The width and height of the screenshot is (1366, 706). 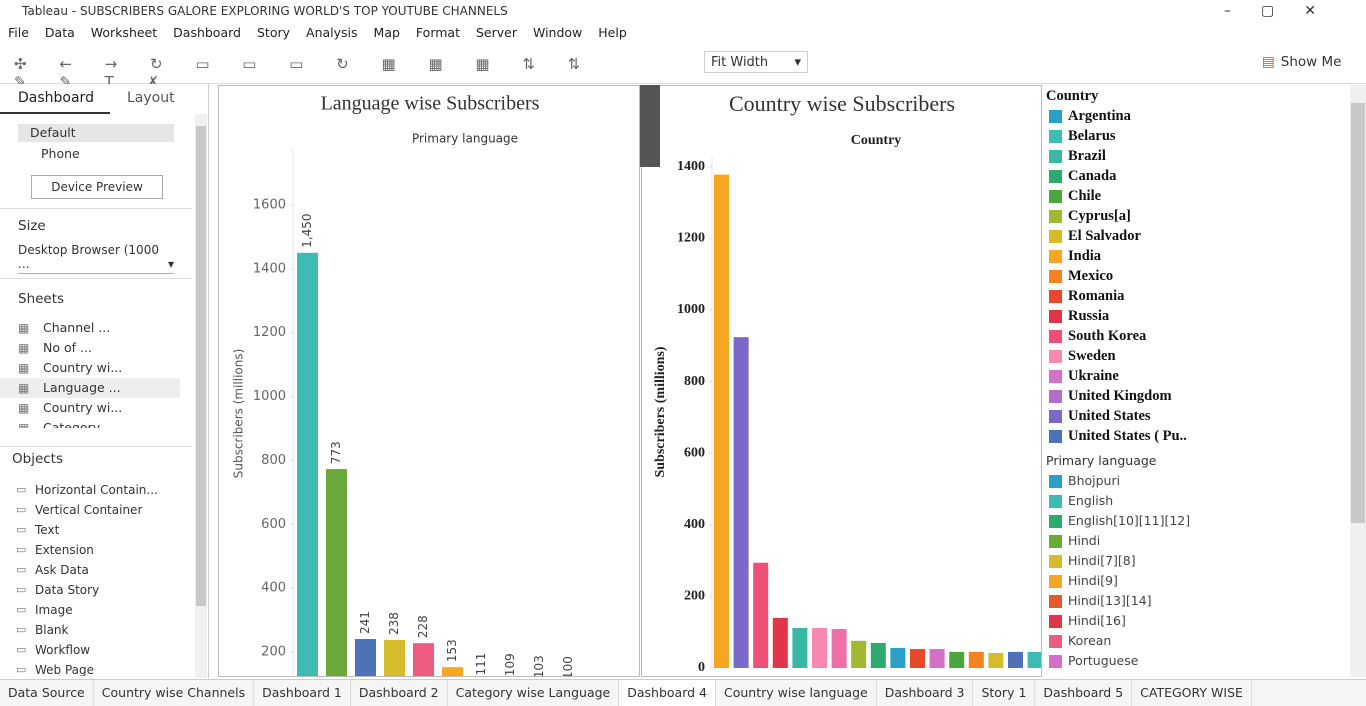 I want to click on object-item: ▭ Image, so click(x=82, y=610).